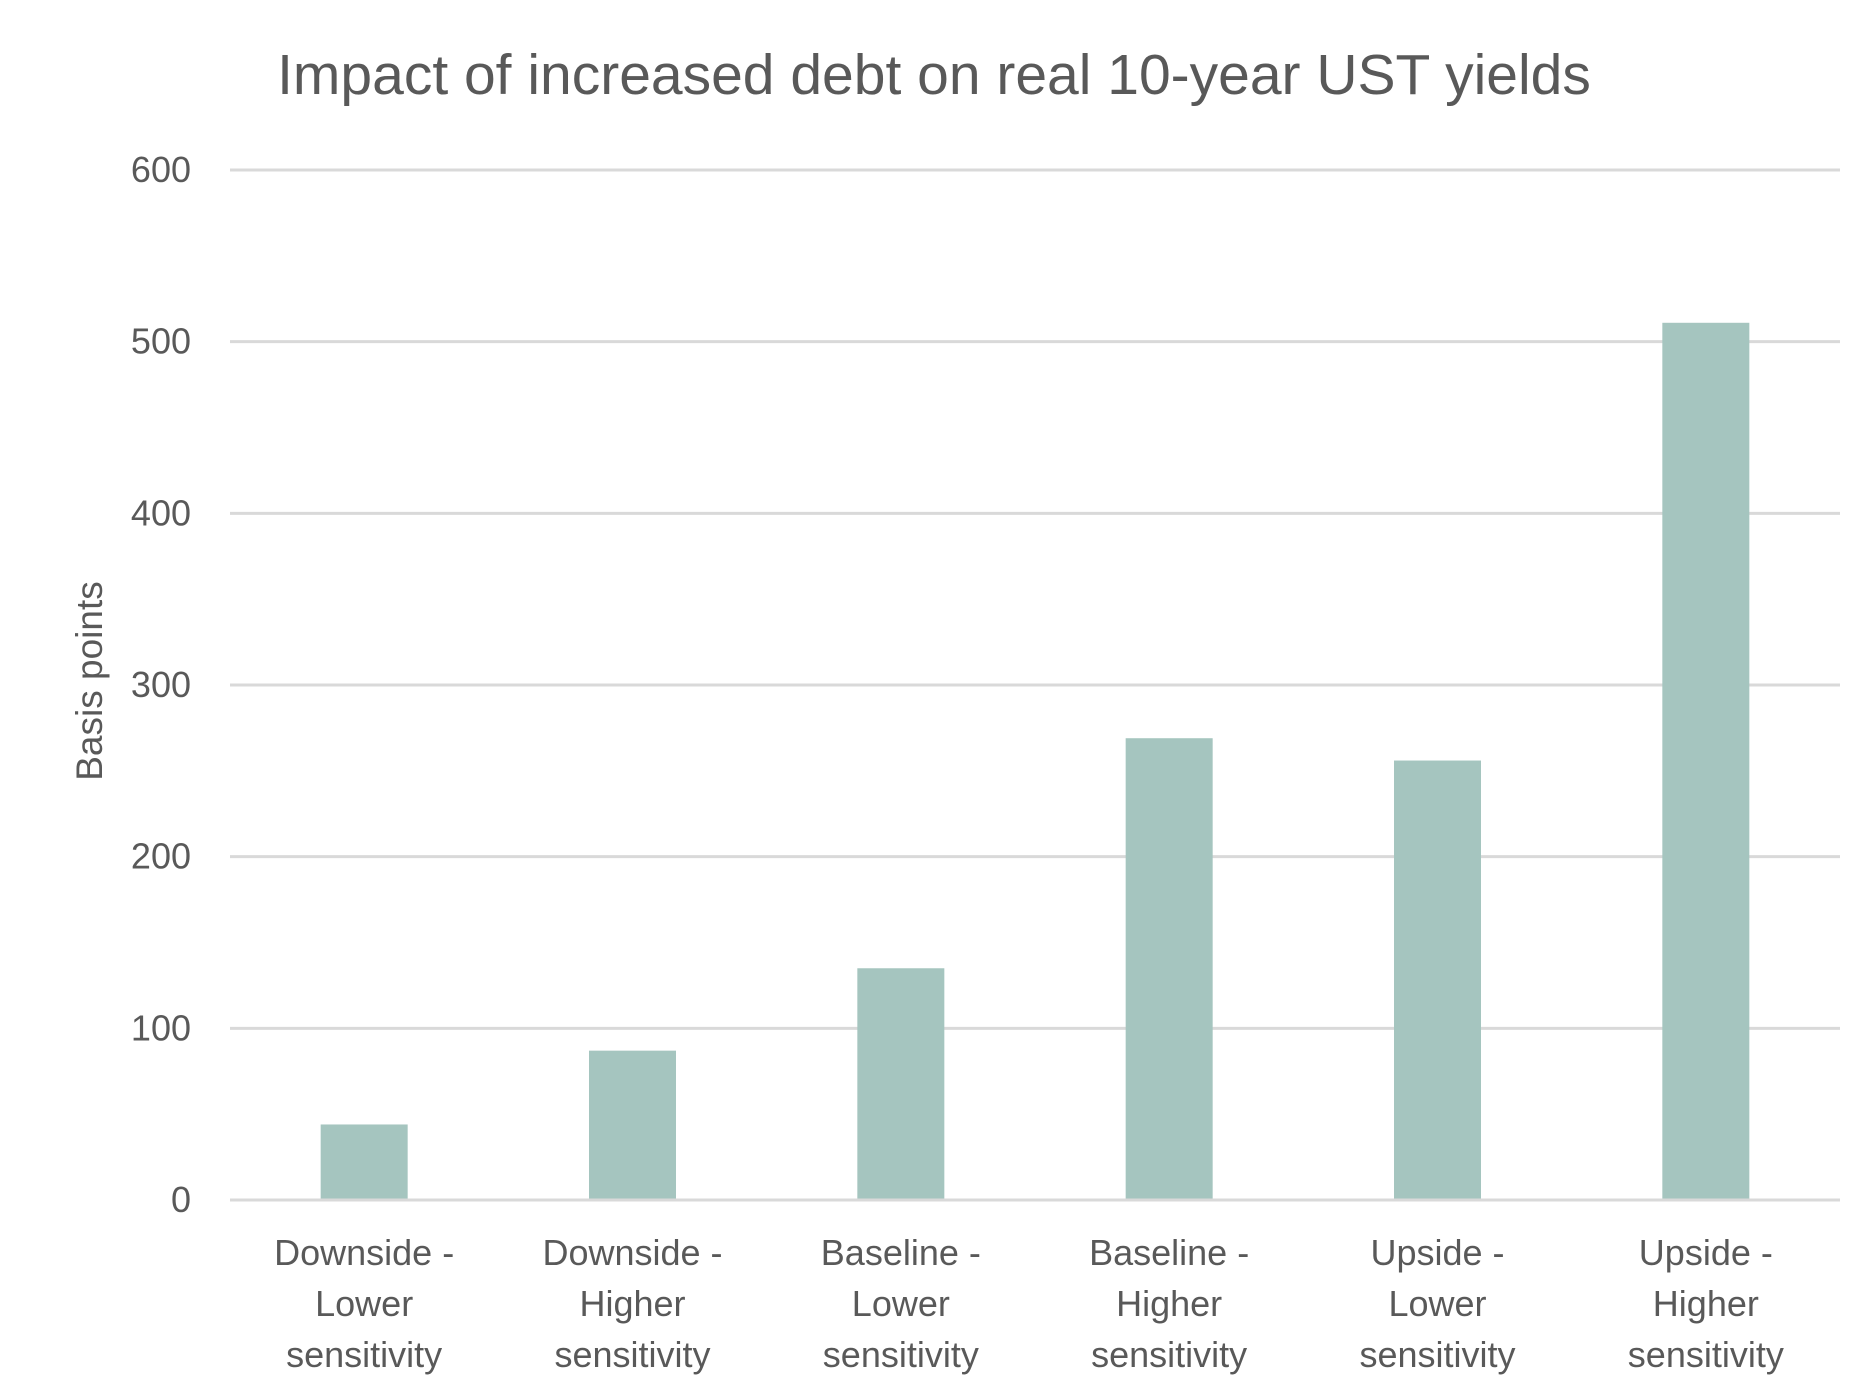 The image size is (1869, 1393). Describe the element at coordinates (161, 341) in the screenshot. I see `y-tick-label: 500` at that location.